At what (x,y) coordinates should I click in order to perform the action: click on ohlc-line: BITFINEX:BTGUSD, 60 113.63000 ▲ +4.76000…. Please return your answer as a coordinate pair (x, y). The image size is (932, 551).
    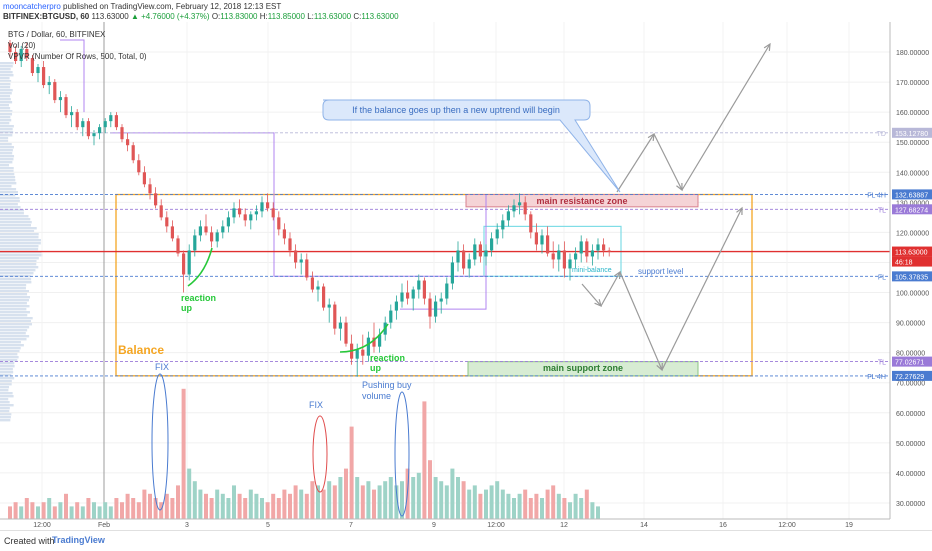
    Looking at the image, I should click on (201, 16).